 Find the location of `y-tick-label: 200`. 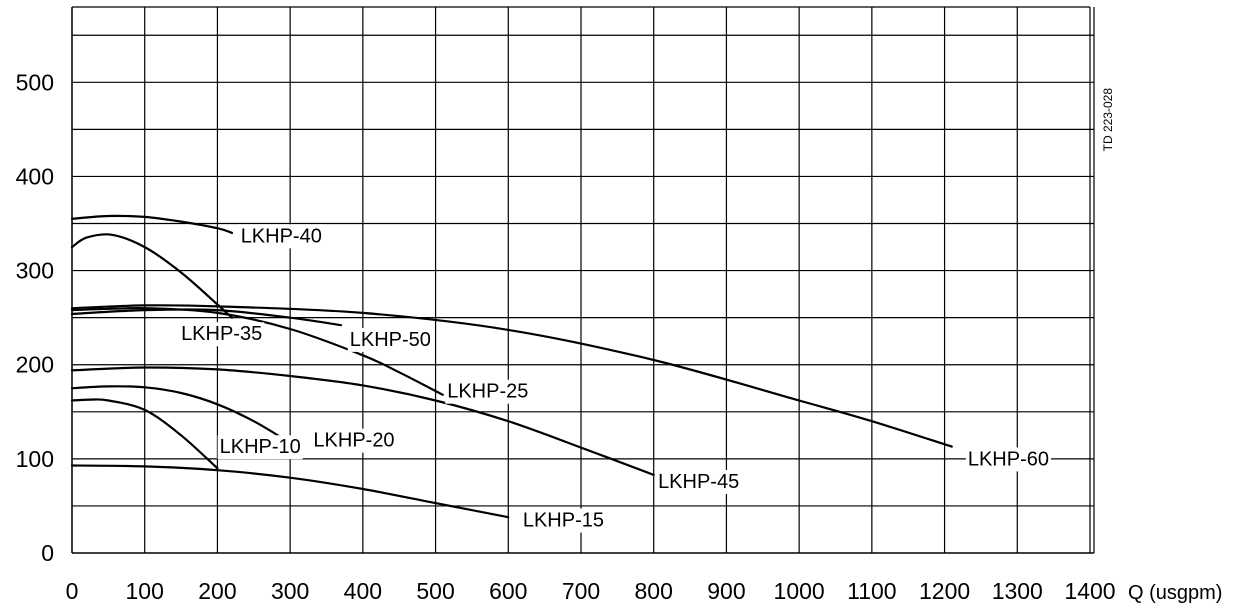

y-tick-label: 200 is located at coordinates (35, 365).